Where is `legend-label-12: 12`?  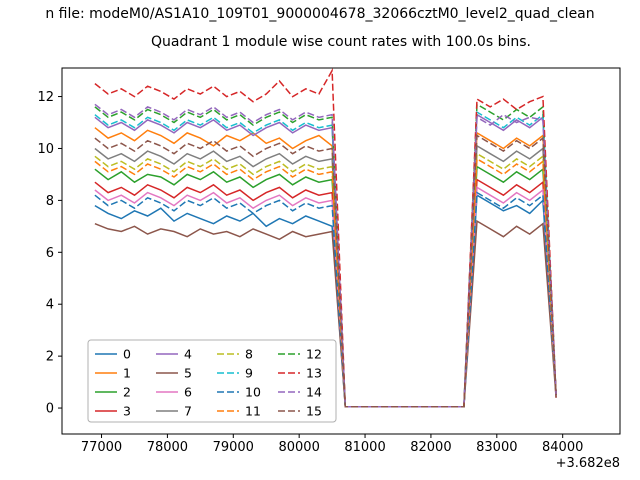 legend-label-12: 12 is located at coordinates (314, 354).